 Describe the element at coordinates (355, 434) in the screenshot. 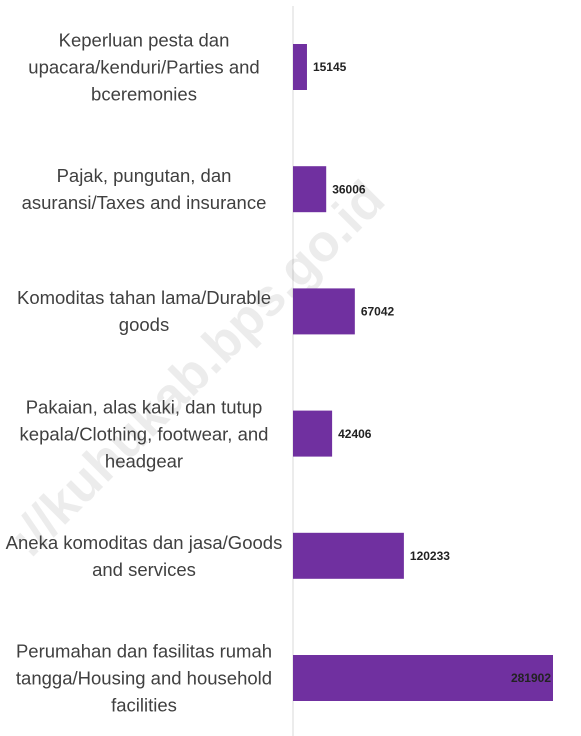

I see `value-label: 42406` at that location.